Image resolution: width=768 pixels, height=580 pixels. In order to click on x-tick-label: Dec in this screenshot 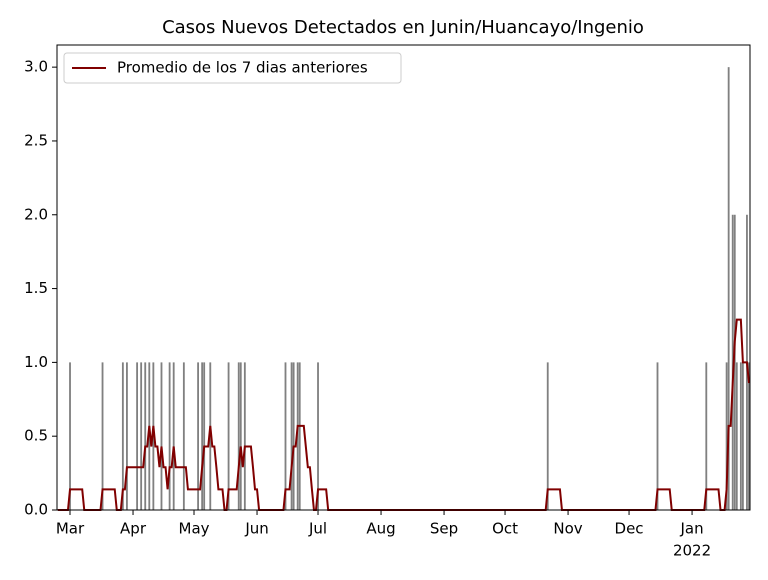, I will do `click(629, 529)`.